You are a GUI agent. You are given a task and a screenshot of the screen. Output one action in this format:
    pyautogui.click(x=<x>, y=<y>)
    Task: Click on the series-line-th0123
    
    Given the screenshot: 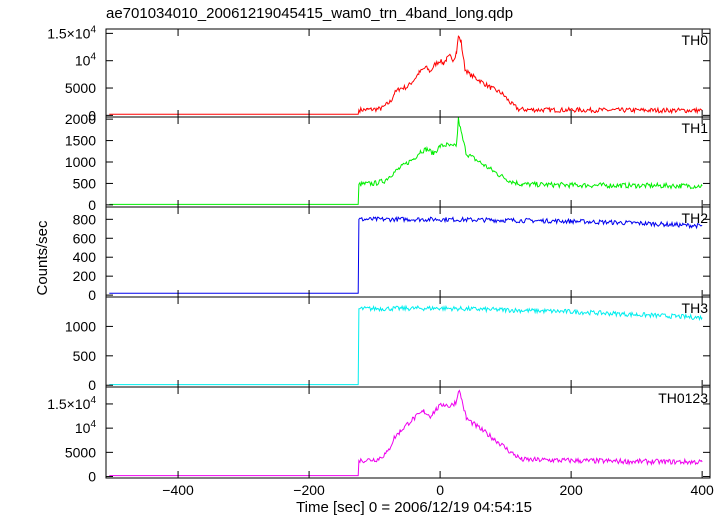 What is the action you would take?
    pyautogui.click(x=406, y=433)
    